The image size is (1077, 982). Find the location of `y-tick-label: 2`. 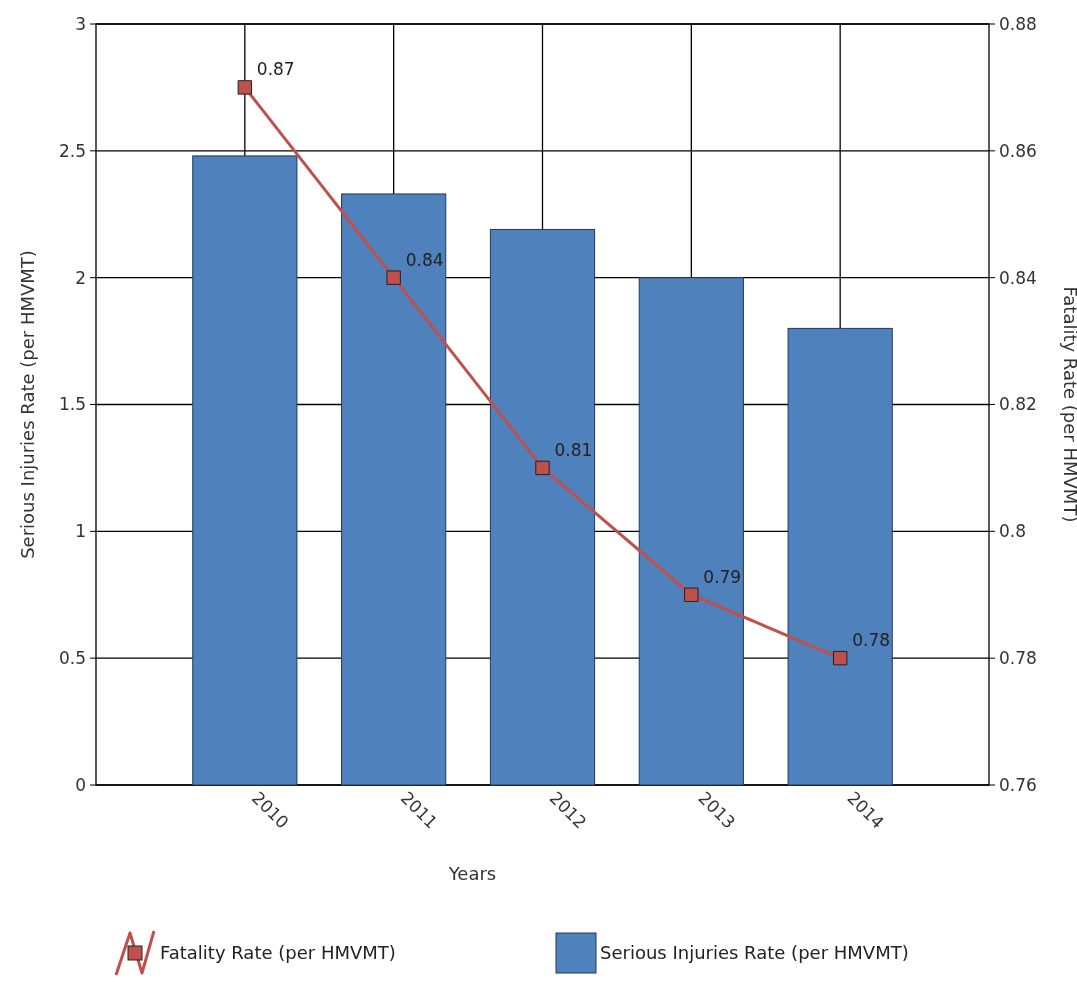

y-tick-label: 2 is located at coordinates (80, 277).